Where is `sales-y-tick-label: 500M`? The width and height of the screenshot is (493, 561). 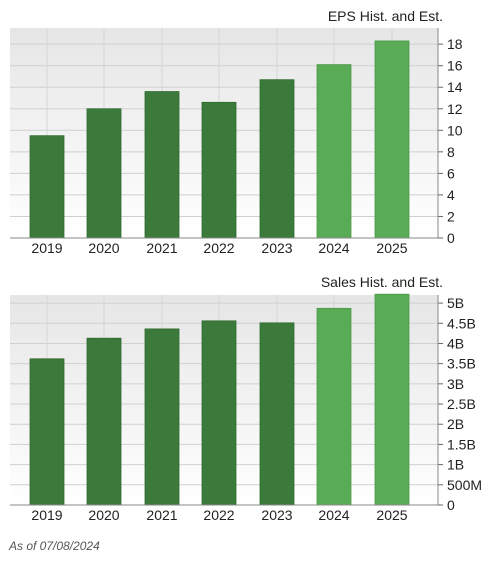
sales-y-tick-label: 500M is located at coordinates (464, 485).